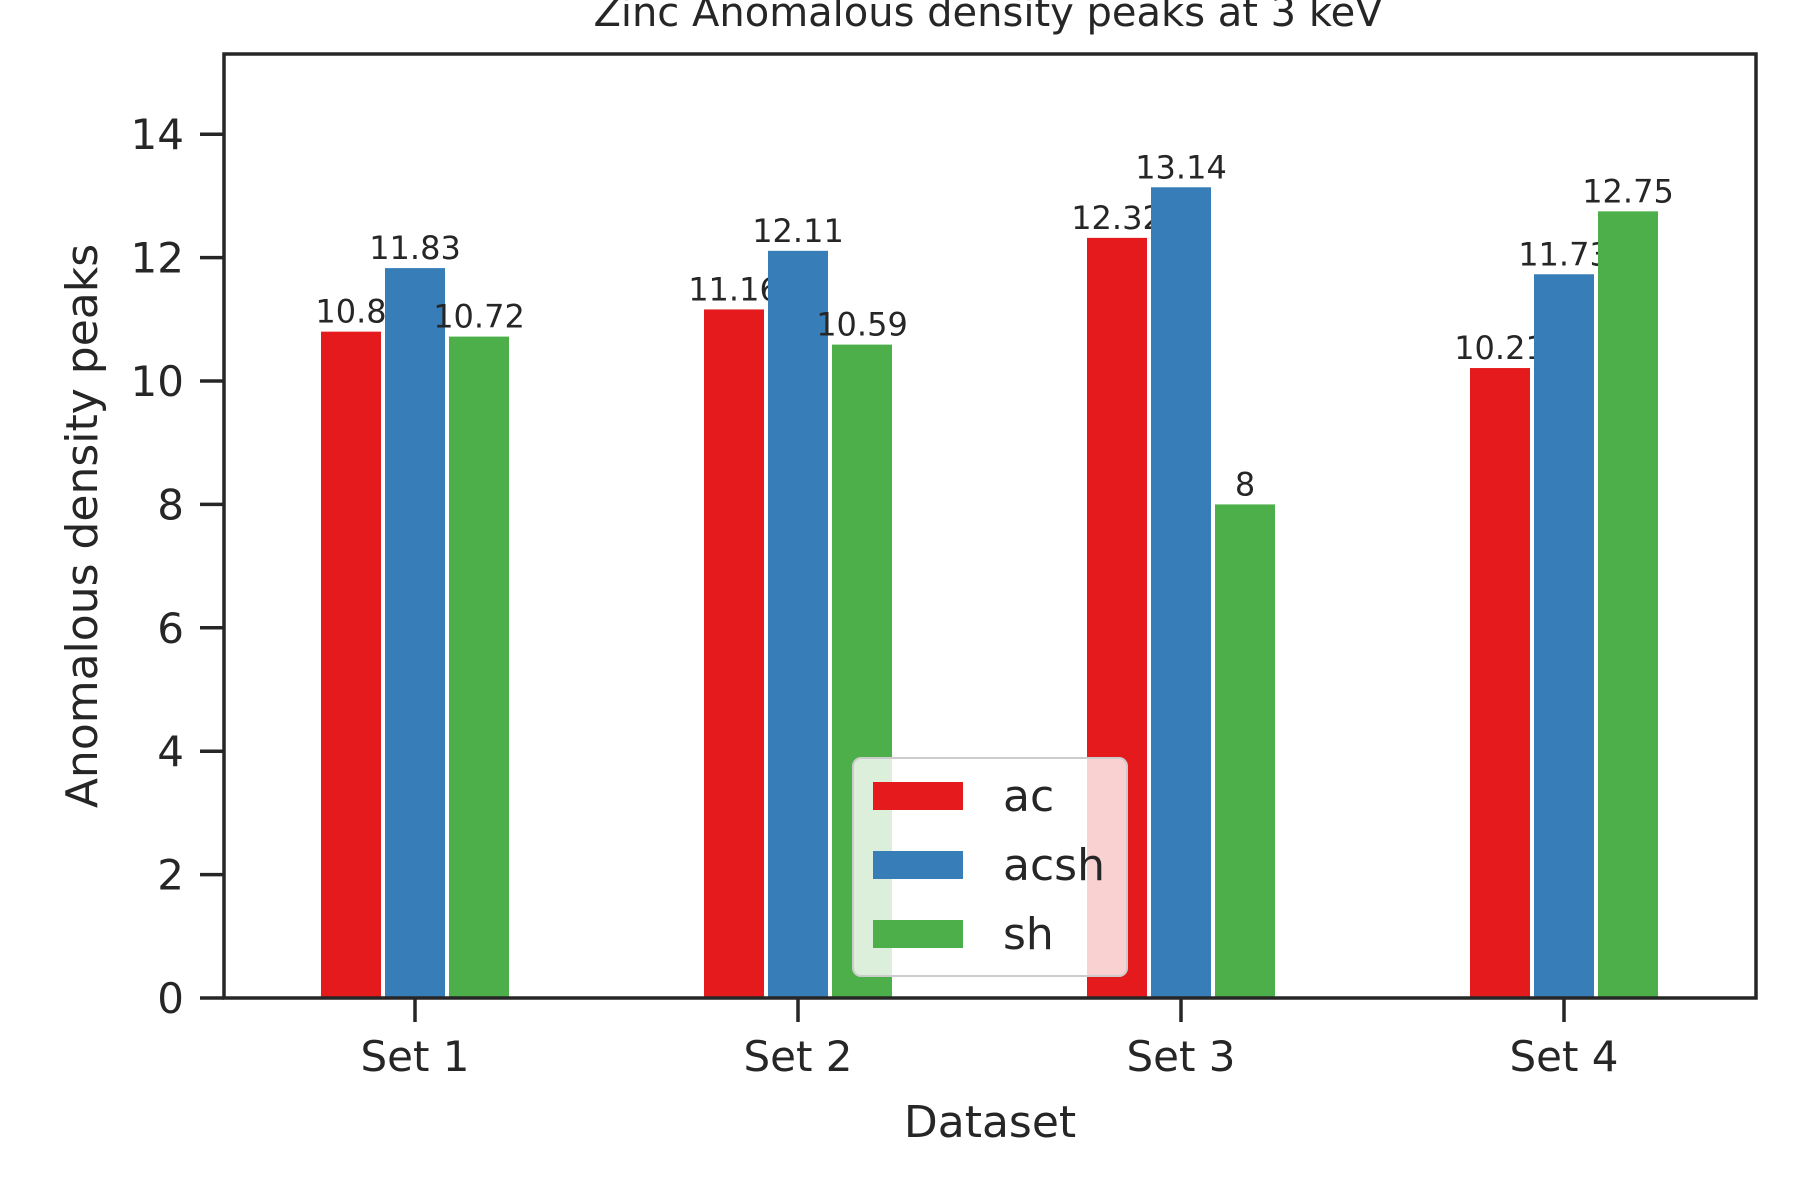 The height and width of the screenshot is (1200, 1800). What do you see at coordinates (1563, 1056) in the screenshot?
I see `x-tick-label: Set 4` at bounding box center [1563, 1056].